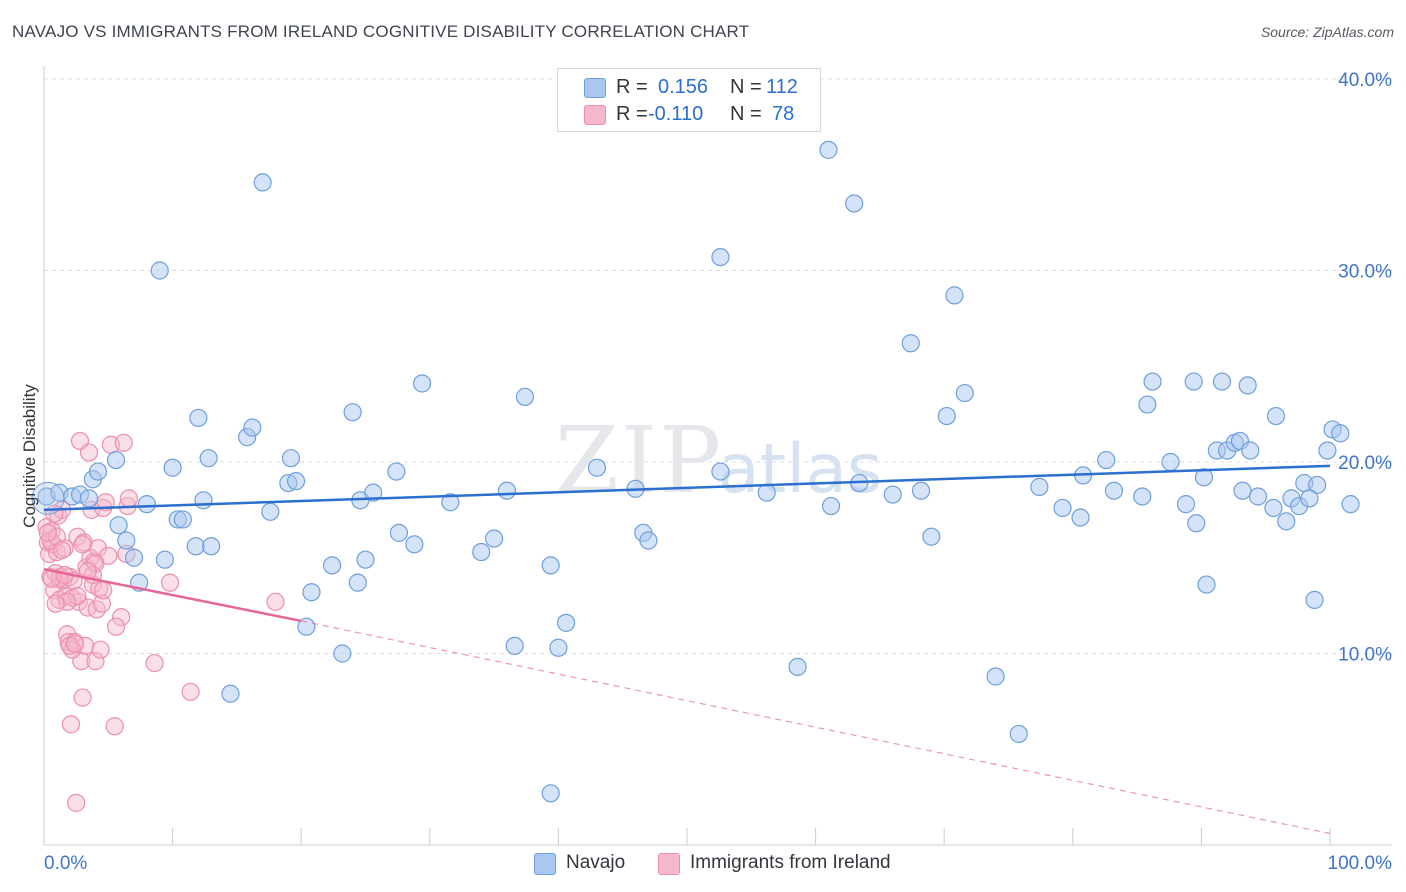 This screenshot has height=892, width=1406. I want to click on ireland-r-value: -0.110, so click(676, 114).